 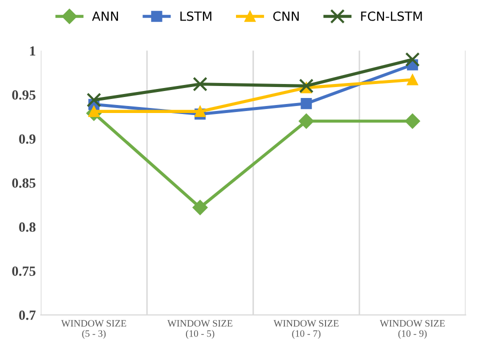 What do you see at coordinates (105, 16) in the screenshot?
I see `legend-label: ANN` at bounding box center [105, 16].